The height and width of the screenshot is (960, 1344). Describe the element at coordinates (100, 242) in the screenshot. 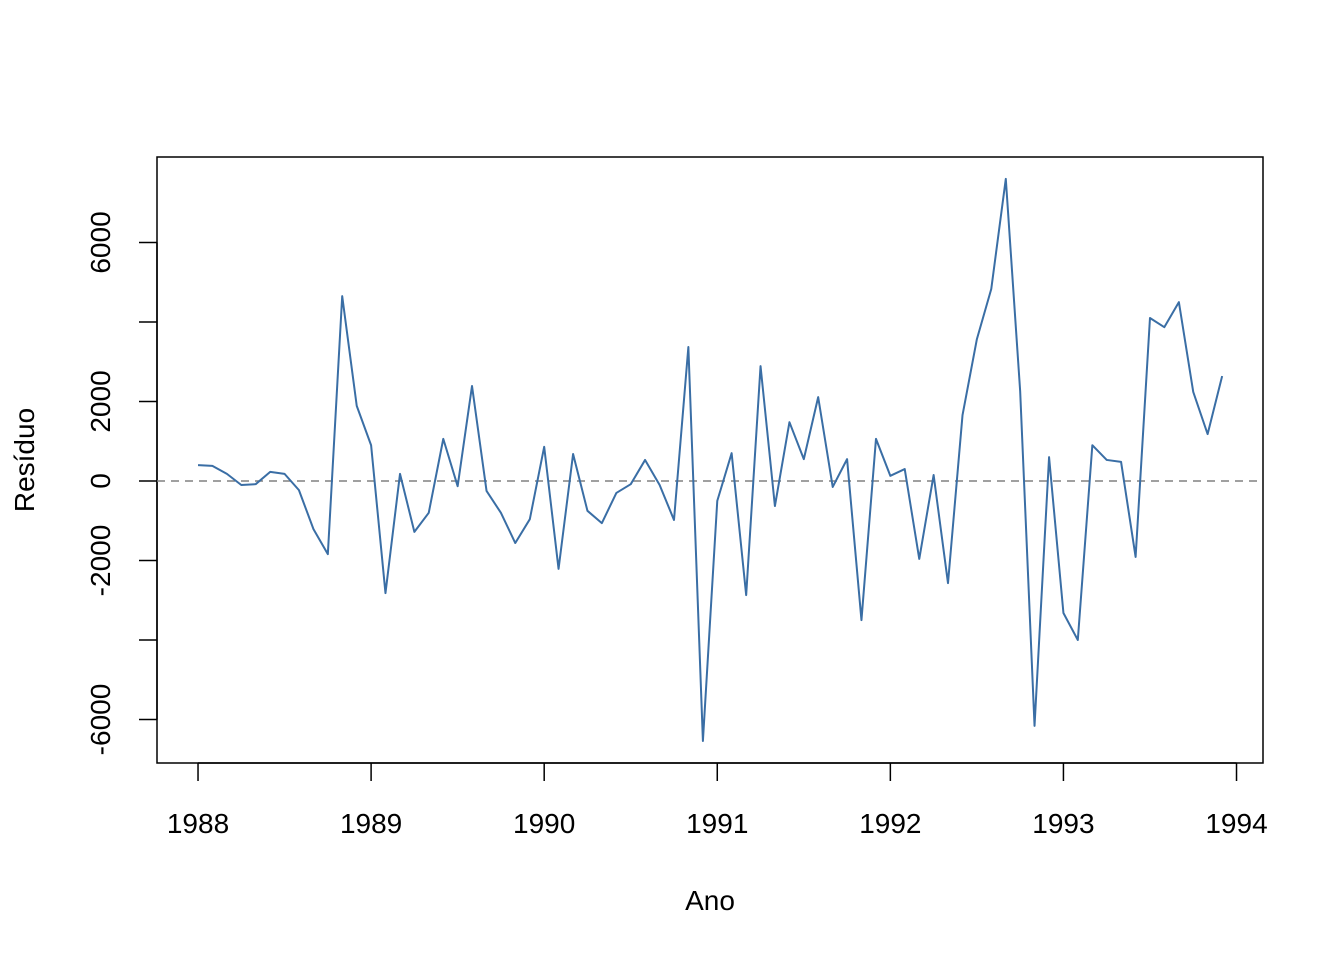

I see `y-tick-label: 6000` at that location.